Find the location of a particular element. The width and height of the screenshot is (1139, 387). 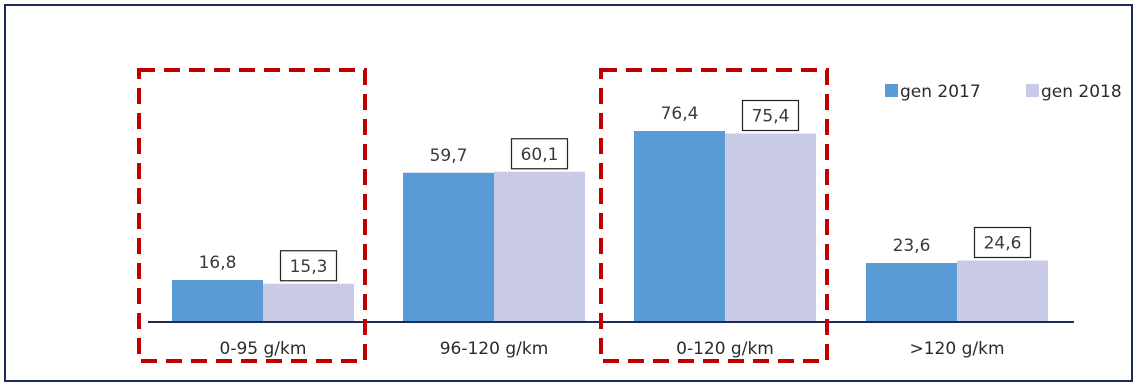

category-label-0-120-g-km: 0-120 g/km is located at coordinates (725, 349).